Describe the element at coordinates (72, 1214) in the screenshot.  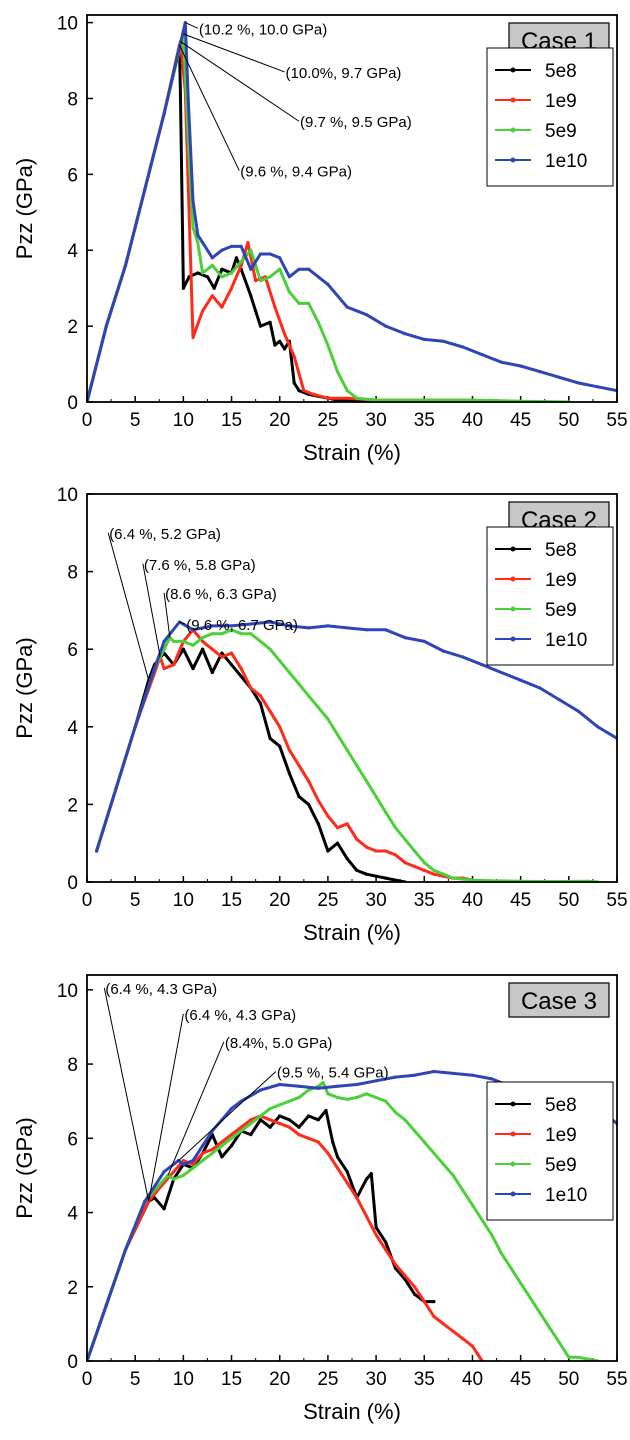
I see `y-tick-label: 4` at that location.